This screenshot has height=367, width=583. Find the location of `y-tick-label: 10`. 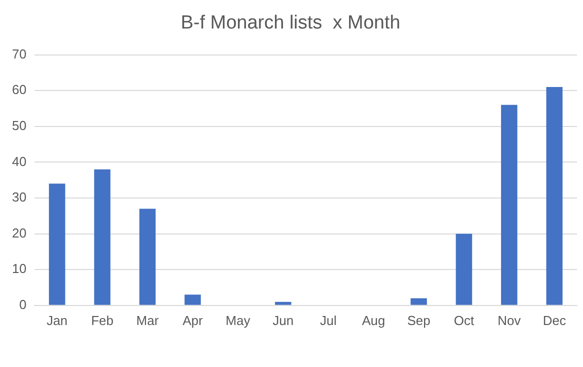

y-tick-label: 10 is located at coordinates (19, 268).